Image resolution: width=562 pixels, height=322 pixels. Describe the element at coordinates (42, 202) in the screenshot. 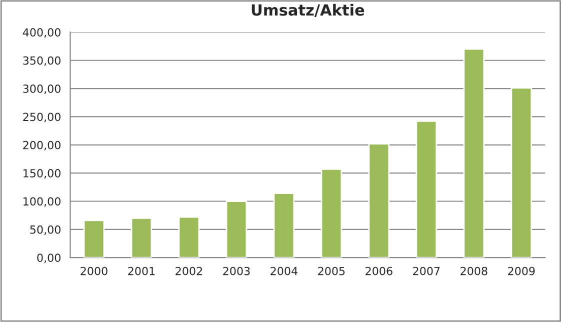

I see `y-tick-label: 100,00` at that location.